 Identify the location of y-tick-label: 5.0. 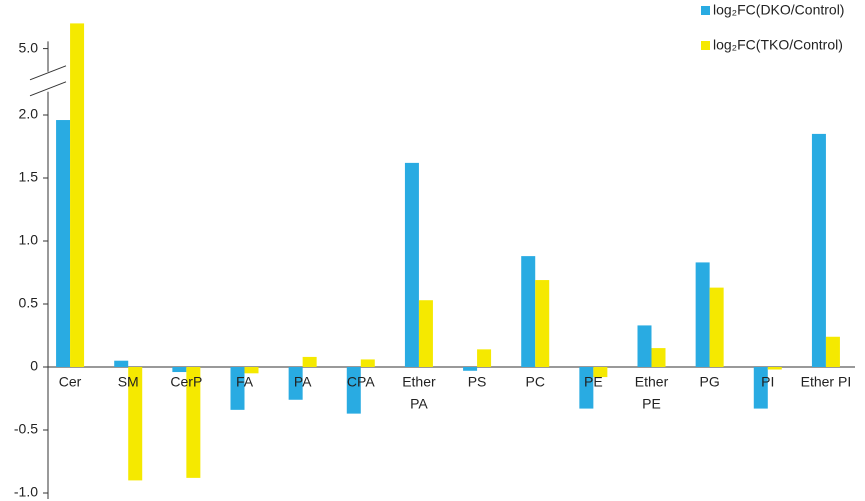
(29, 47).